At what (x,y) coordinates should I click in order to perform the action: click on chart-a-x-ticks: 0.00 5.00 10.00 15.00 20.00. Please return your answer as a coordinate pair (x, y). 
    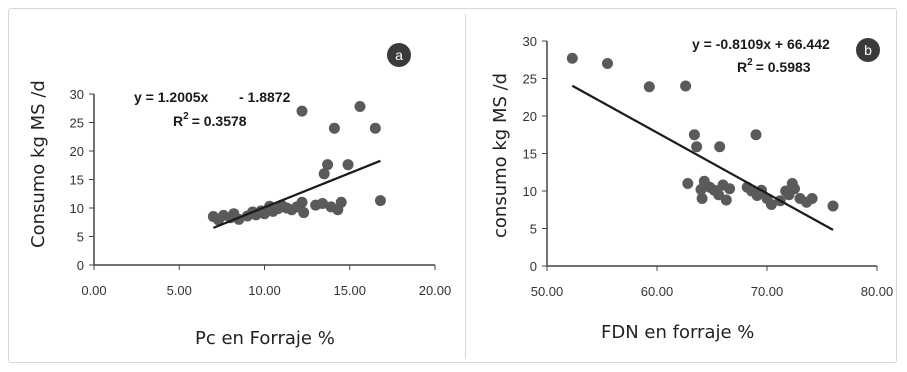
    Looking at the image, I should click on (266, 281).